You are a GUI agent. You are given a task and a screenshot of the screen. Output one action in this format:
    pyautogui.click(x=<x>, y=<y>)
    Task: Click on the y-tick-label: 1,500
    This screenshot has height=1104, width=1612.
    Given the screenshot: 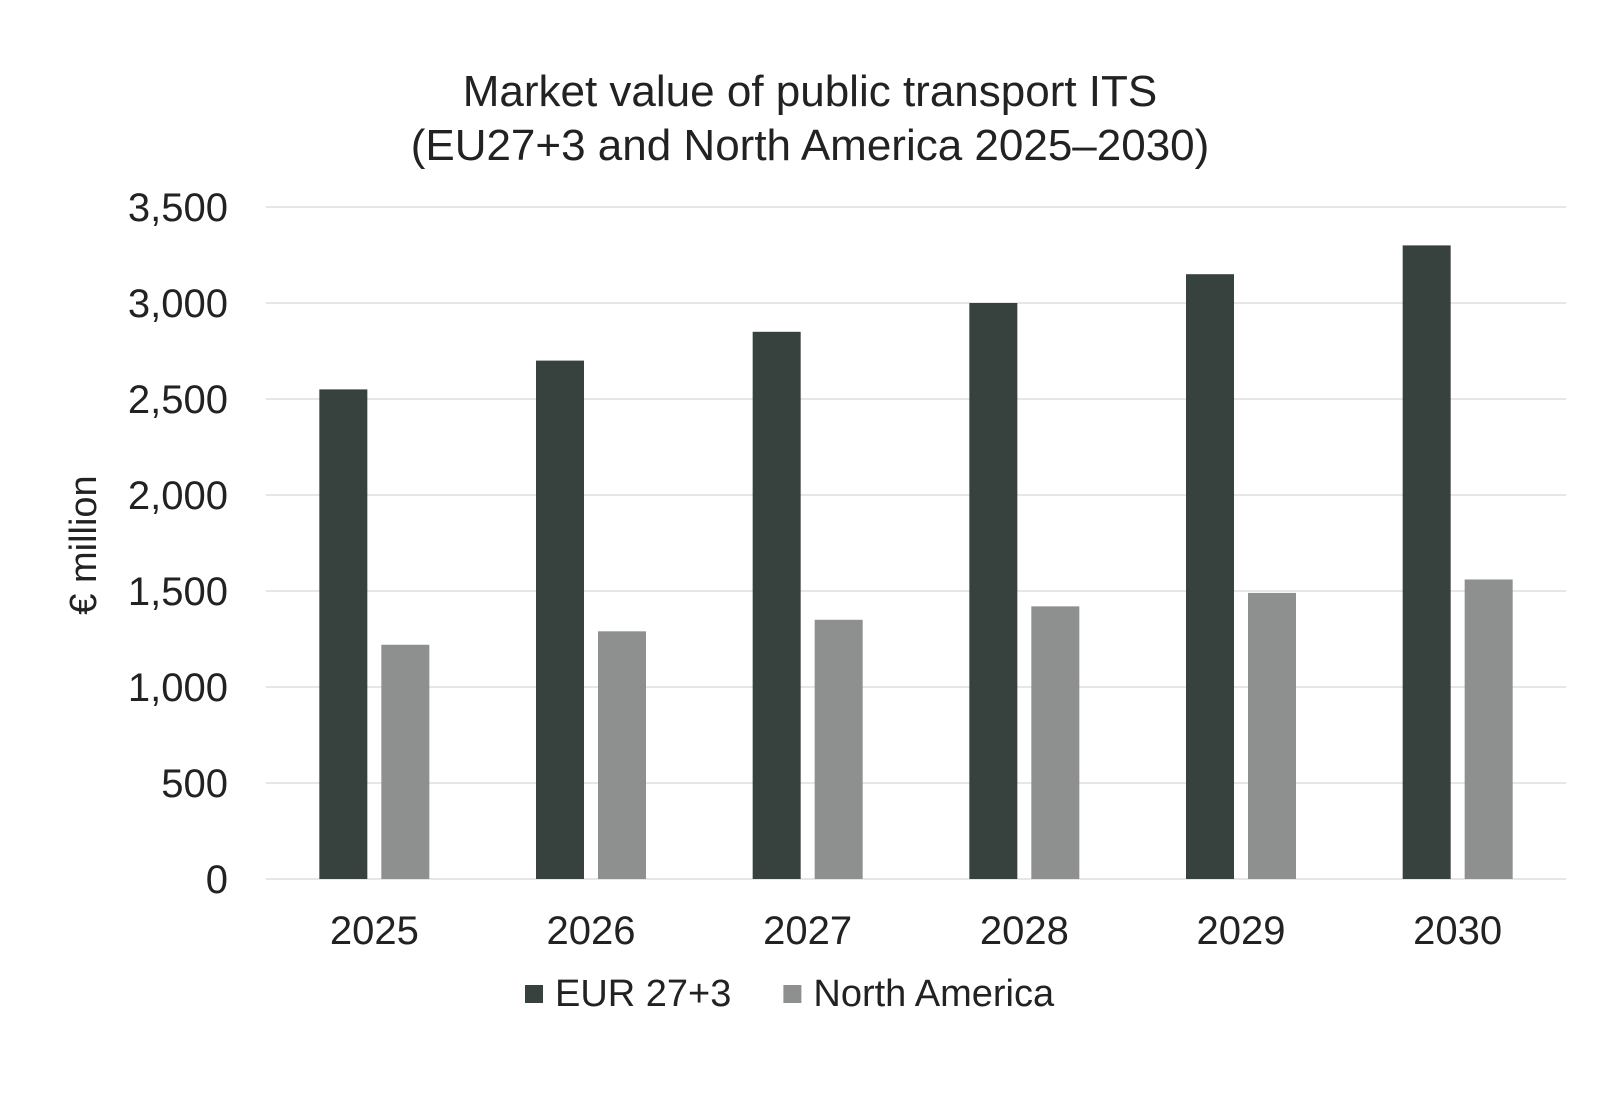 What is the action you would take?
    pyautogui.click(x=178, y=592)
    